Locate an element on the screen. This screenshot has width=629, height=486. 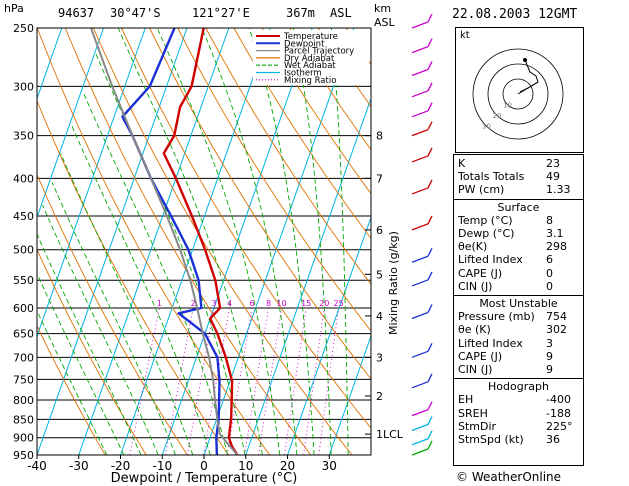
hodograph-row-value: -188 is located at coordinates (558, 413).